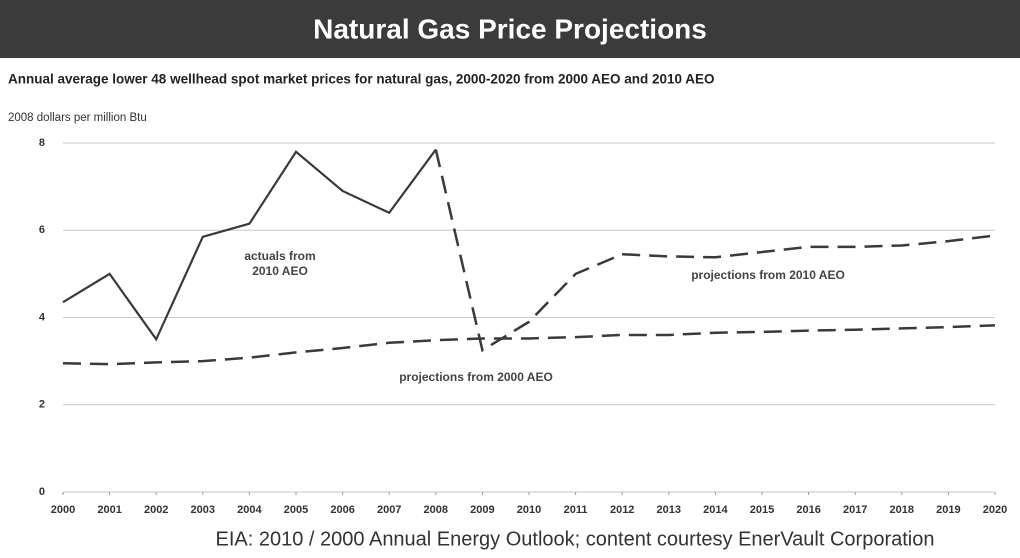 Image resolution: width=1020 pixels, height=558 pixels. I want to click on annotation: 2010 AEO, so click(280, 271).